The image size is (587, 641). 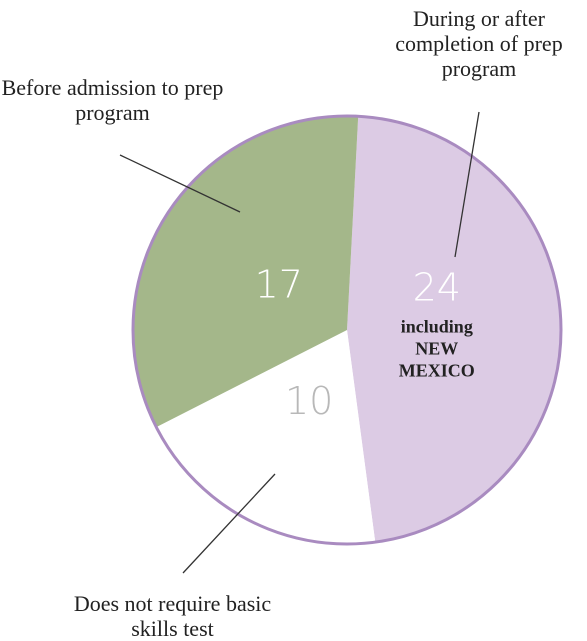 What do you see at coordinates (437, 370) in the screenshot?
I see `slice-note-line: MEXICO` at bounding box center [437, 370].